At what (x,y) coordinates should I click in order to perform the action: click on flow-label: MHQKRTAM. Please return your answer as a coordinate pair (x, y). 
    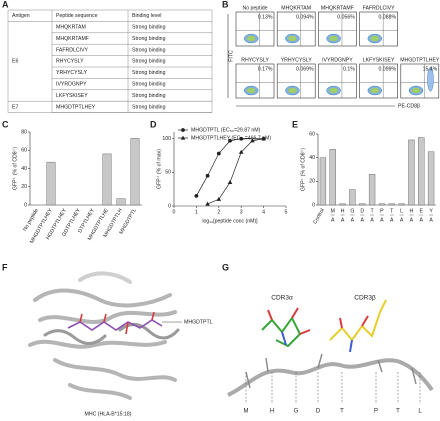
    Looking at the image, I should click on (296, 8).